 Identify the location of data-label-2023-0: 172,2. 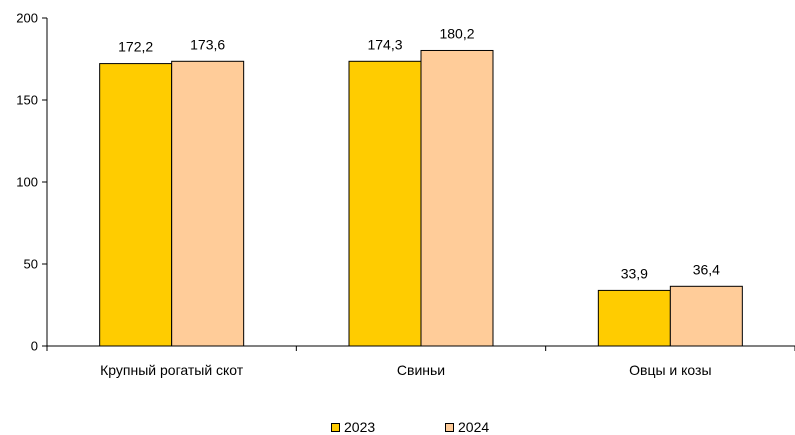
(135, 47).